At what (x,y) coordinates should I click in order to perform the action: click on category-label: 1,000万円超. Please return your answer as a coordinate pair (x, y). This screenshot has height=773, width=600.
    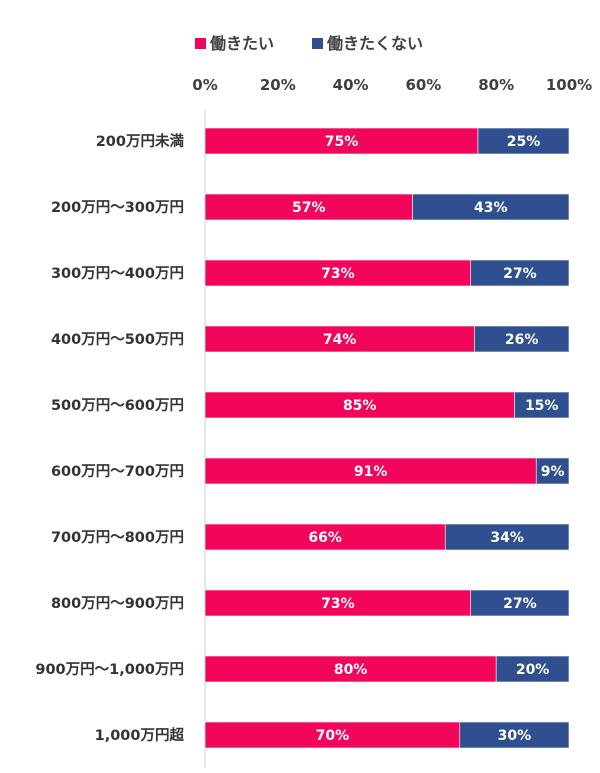
    Looking at the image, I should click on (140, 735).